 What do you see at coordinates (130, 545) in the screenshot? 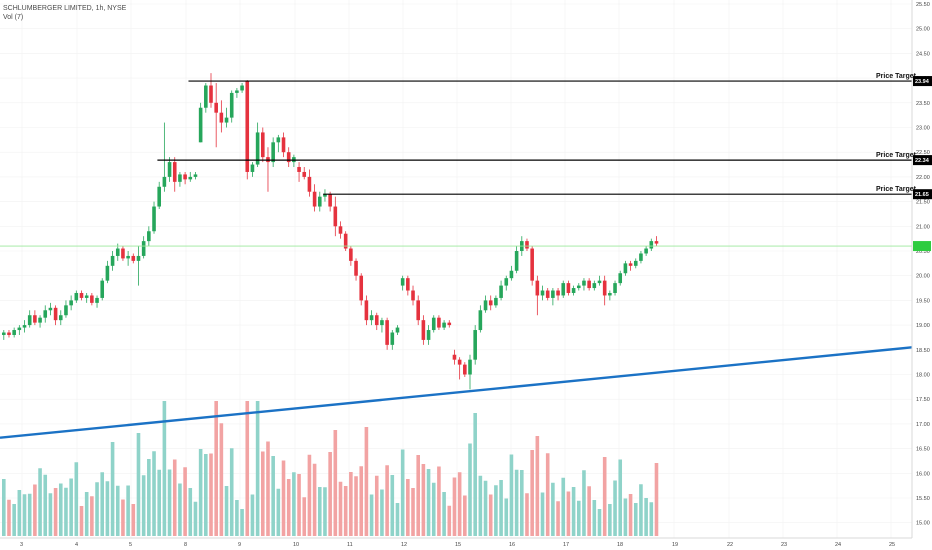
I see `time-tick-label: 5` at bounding box center [130, 545].